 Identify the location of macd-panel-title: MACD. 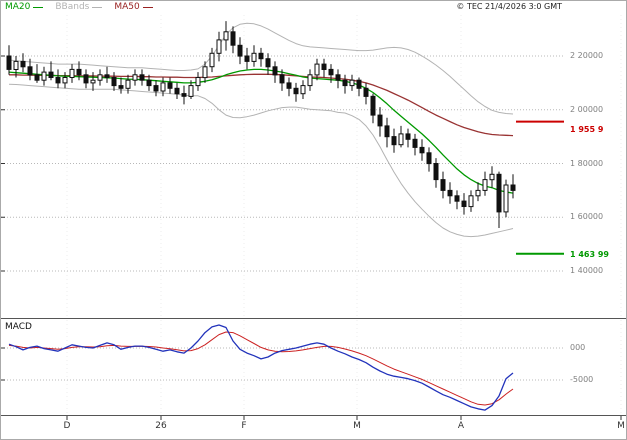
(18, 327).